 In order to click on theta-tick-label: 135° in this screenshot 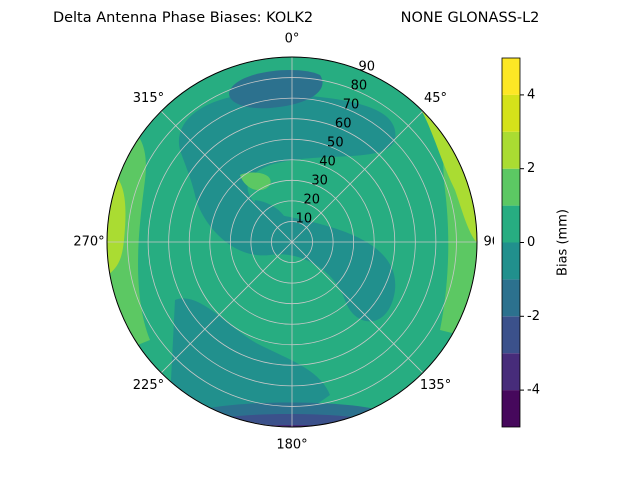, I will do `click(435, 385)`.